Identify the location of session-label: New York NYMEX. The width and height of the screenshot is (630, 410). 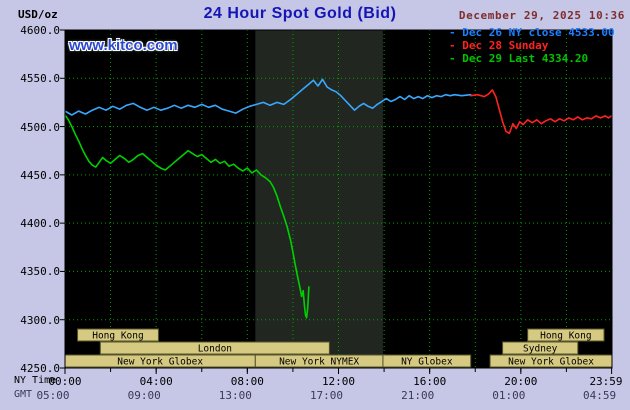
(319, 362).